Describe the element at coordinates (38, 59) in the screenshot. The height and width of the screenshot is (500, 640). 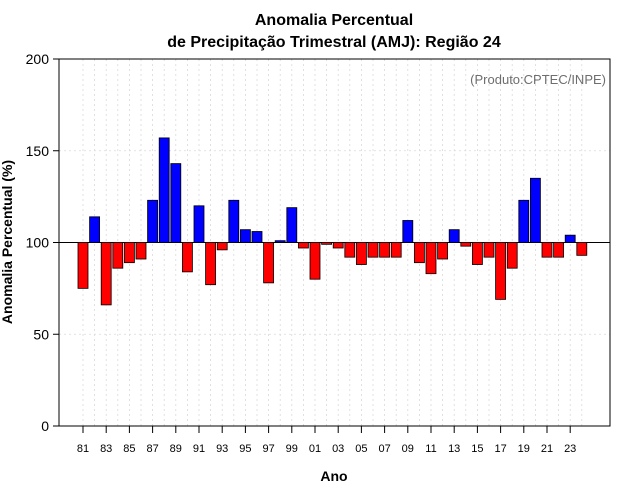
I see `y-tick-label: 200` at that location.